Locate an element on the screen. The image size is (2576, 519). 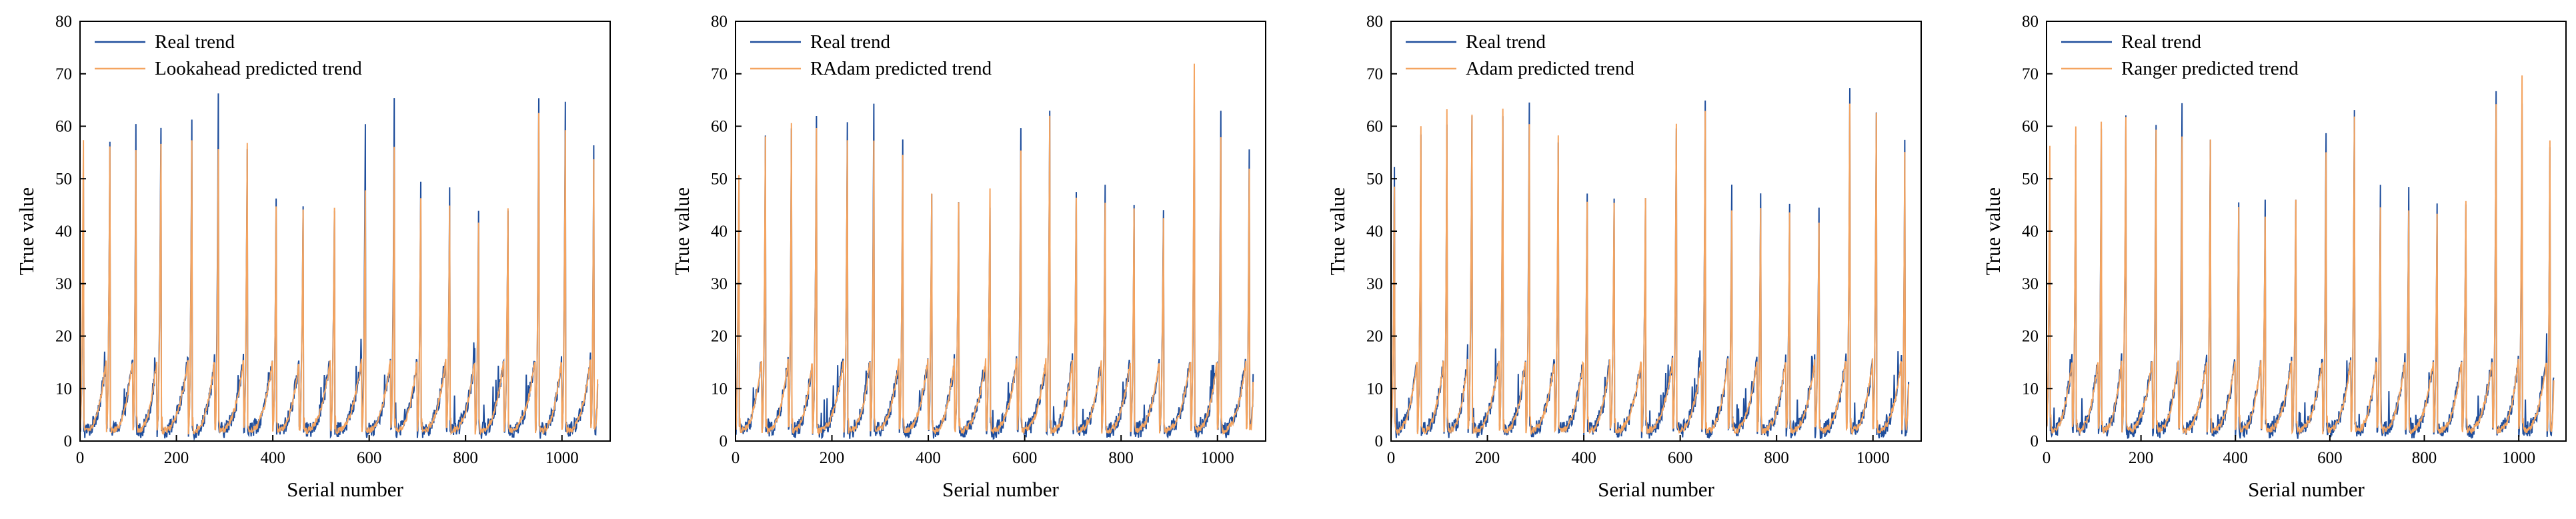
legend-label: Adam predicted trend is located at coordinates (1550, 68).